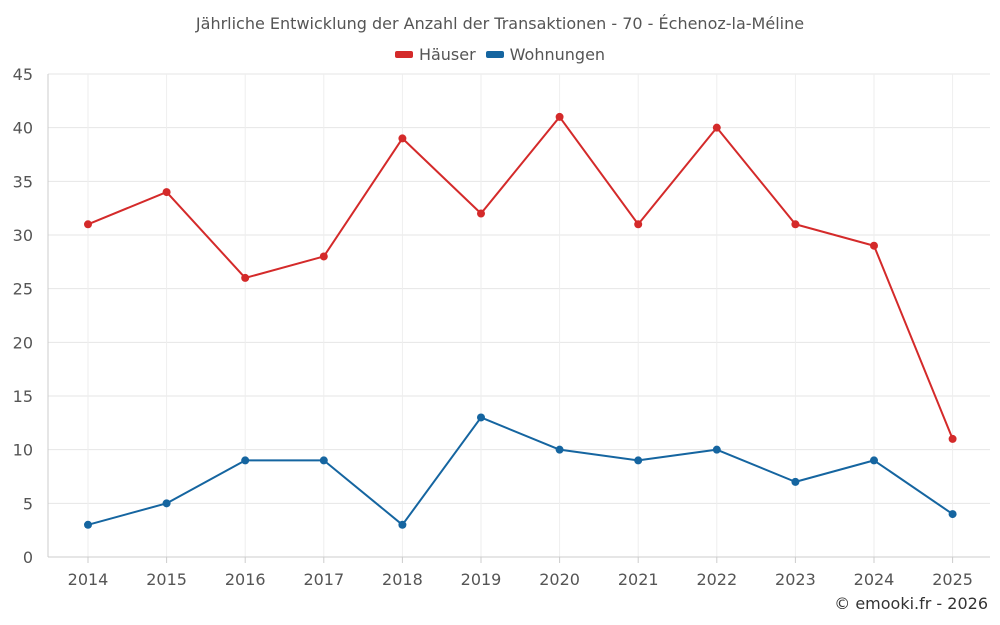 Image resolution: width=1000 pixels, height=625 pixels. I want to click on x-tick-label: 2015, so click(166, 579).